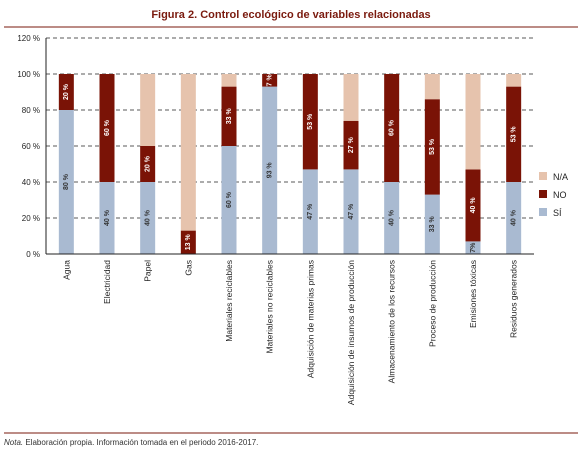 The width and height of the screenshot is (582, 454). I want to click on data-label: 13 %, so click(188, 242).